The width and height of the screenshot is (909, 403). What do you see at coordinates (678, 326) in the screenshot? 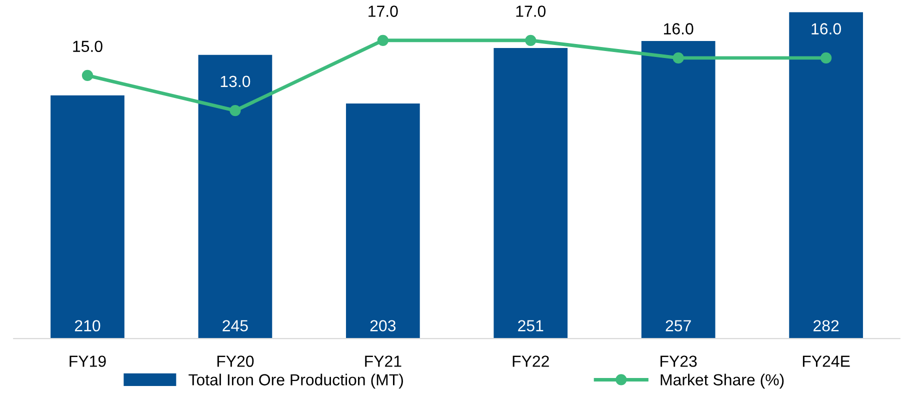
I see `data-label: 257` at bounding box center [678, 326].